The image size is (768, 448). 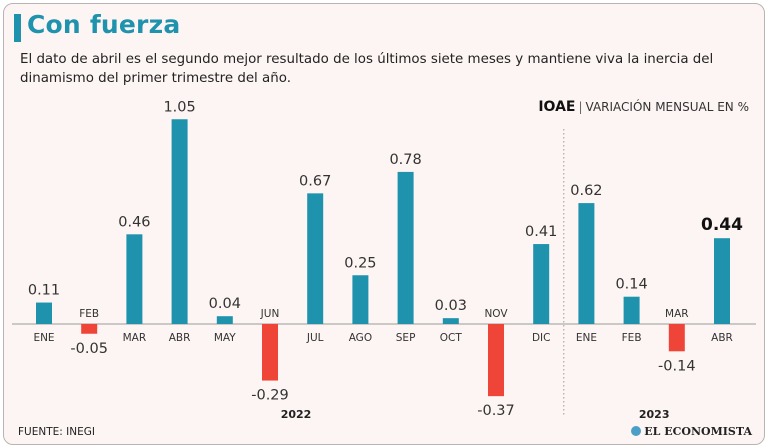 What do you see at coordinates (315, 338) in the screenshot?
I see `category-label: JUL` at bounding box center [315, 338].